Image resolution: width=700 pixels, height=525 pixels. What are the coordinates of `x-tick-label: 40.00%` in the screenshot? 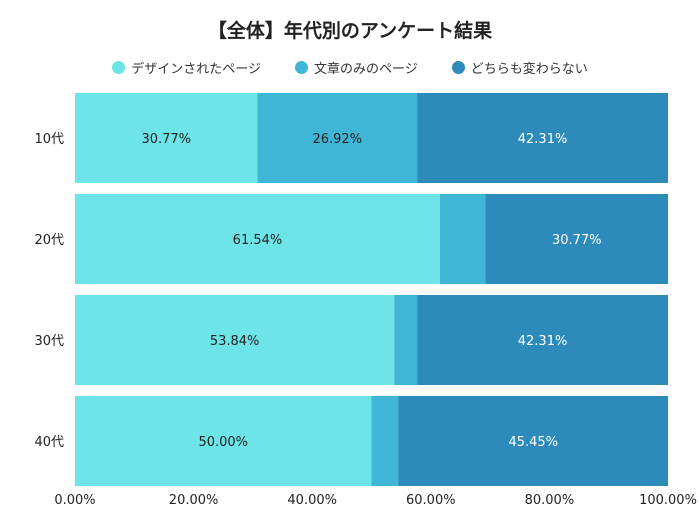 It's located at (312, 500).